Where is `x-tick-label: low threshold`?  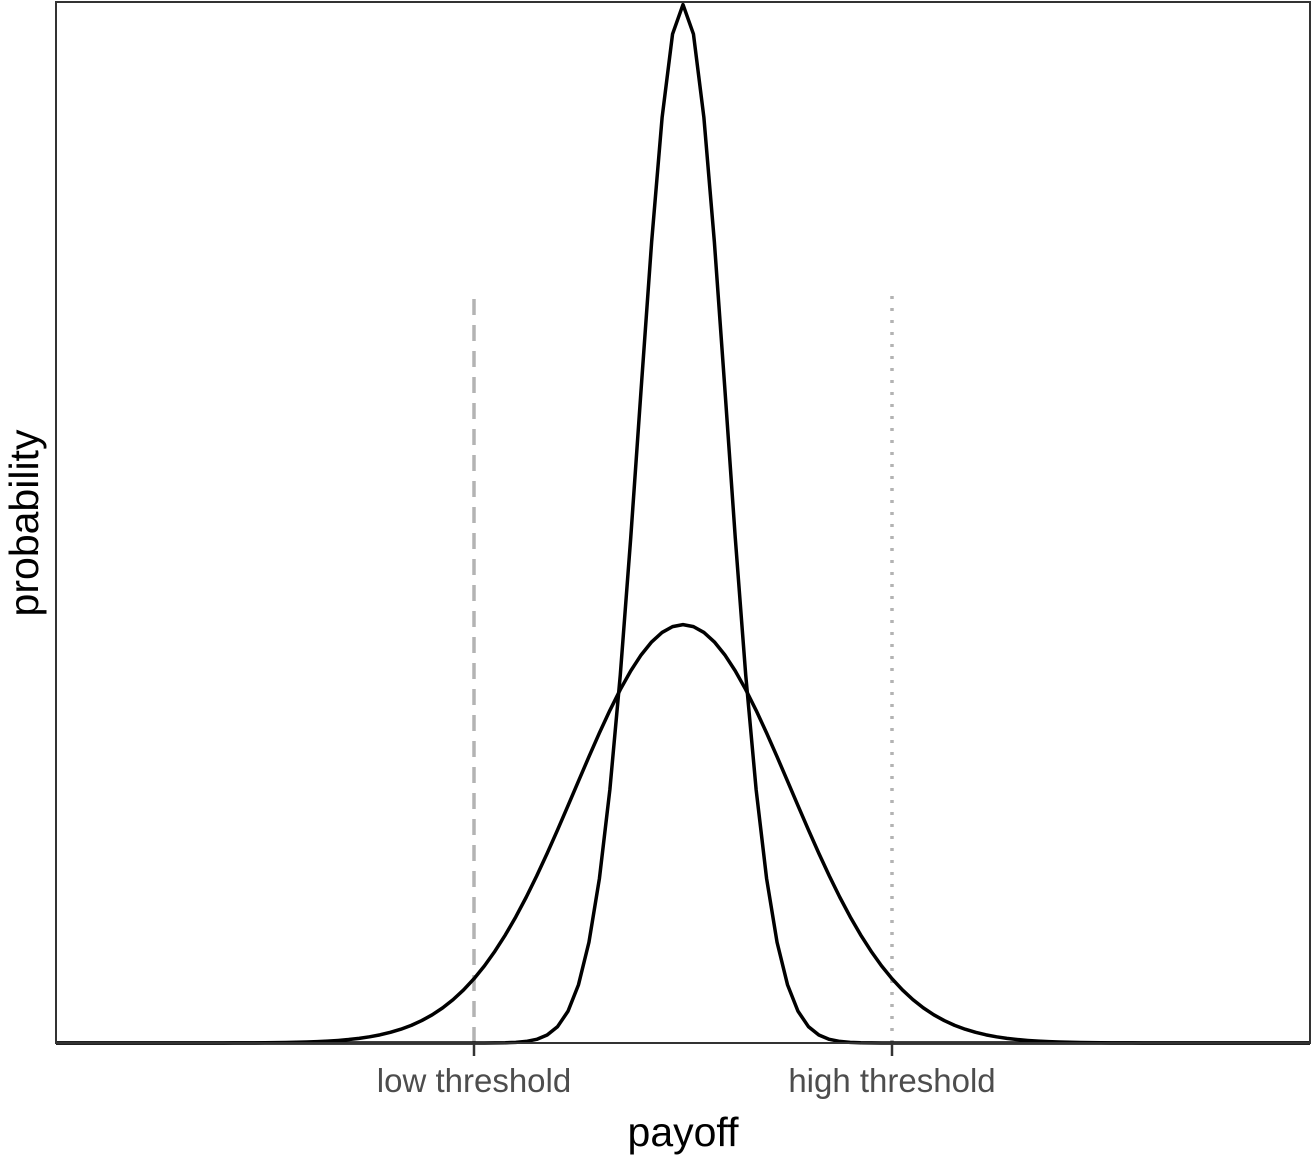 x-tick-label: low threshold is located at coordinates (474, 1080).